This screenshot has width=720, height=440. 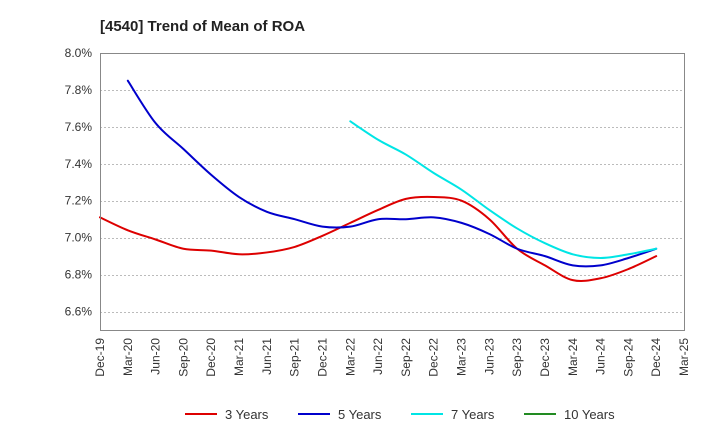 What do you see at coordinates (517, 357) in the screenshot?
I see `x-tick-label: Sep-23` at bounding box center [517, 357].